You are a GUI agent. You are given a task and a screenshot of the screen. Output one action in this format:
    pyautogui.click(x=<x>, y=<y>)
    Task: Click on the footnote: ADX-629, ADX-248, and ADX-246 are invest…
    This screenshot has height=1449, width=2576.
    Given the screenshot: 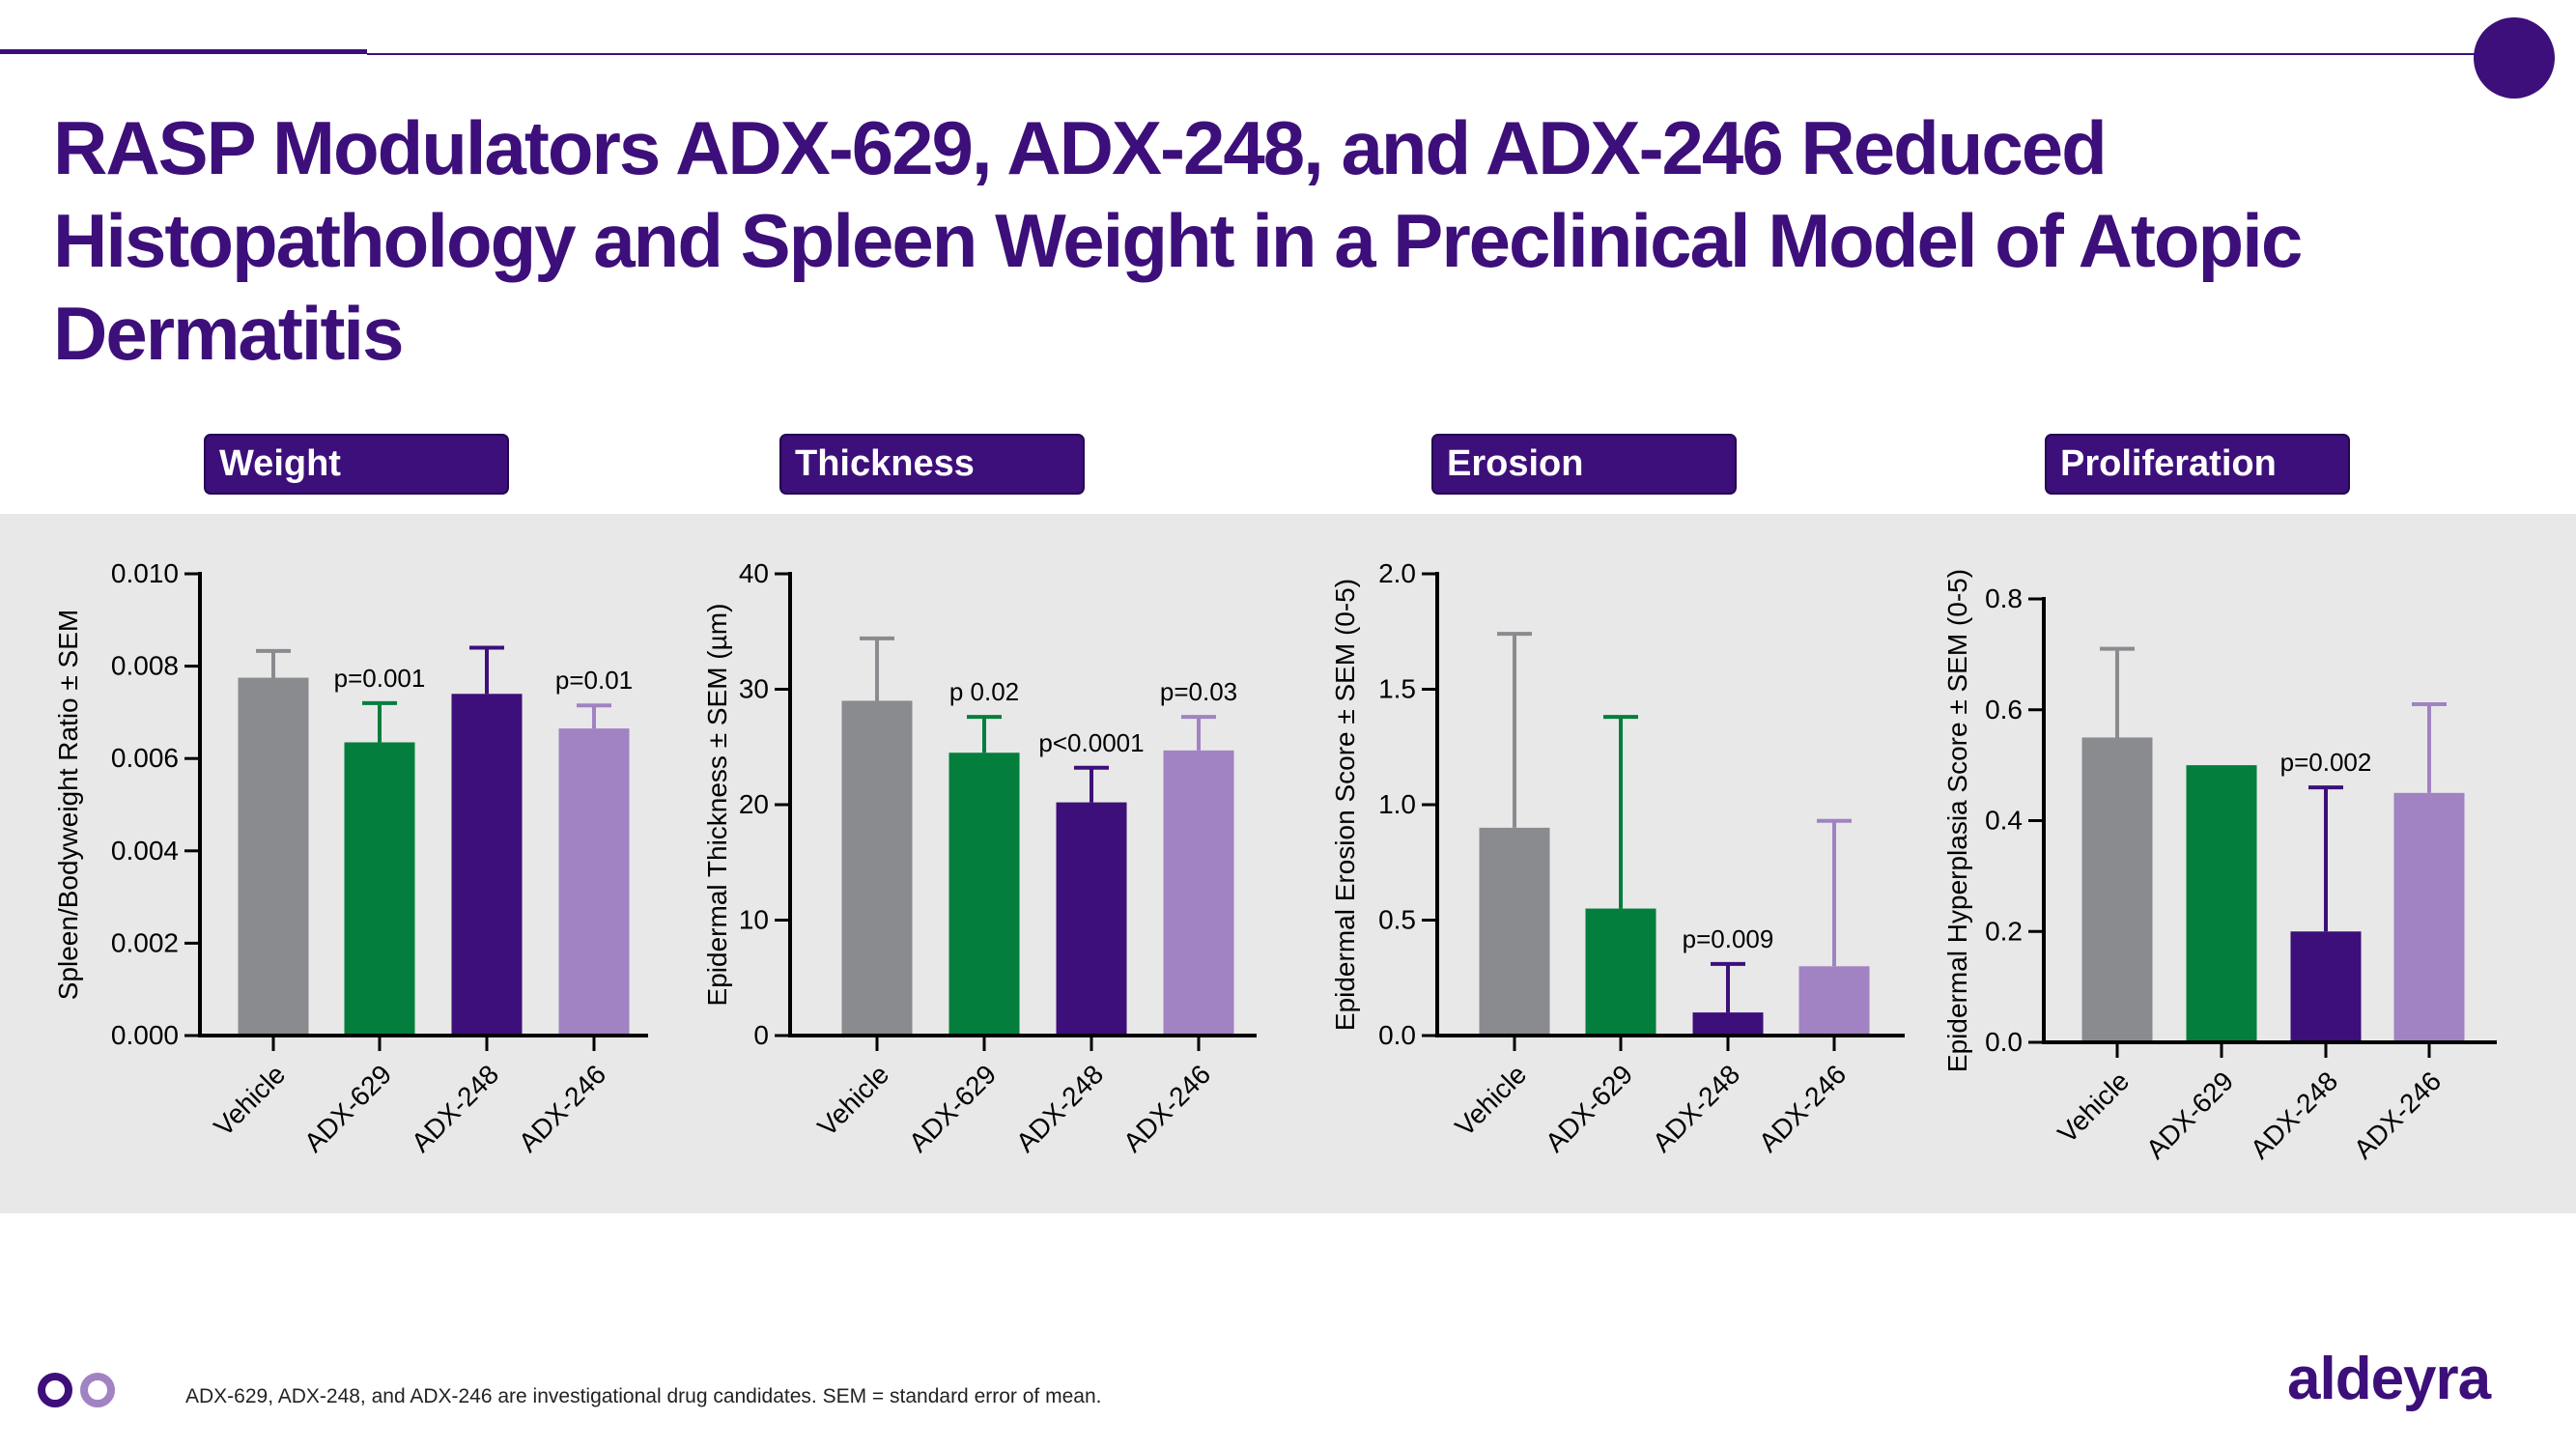 What is the action you would take?
    pyautogui.click(x=643, y=1396)
    